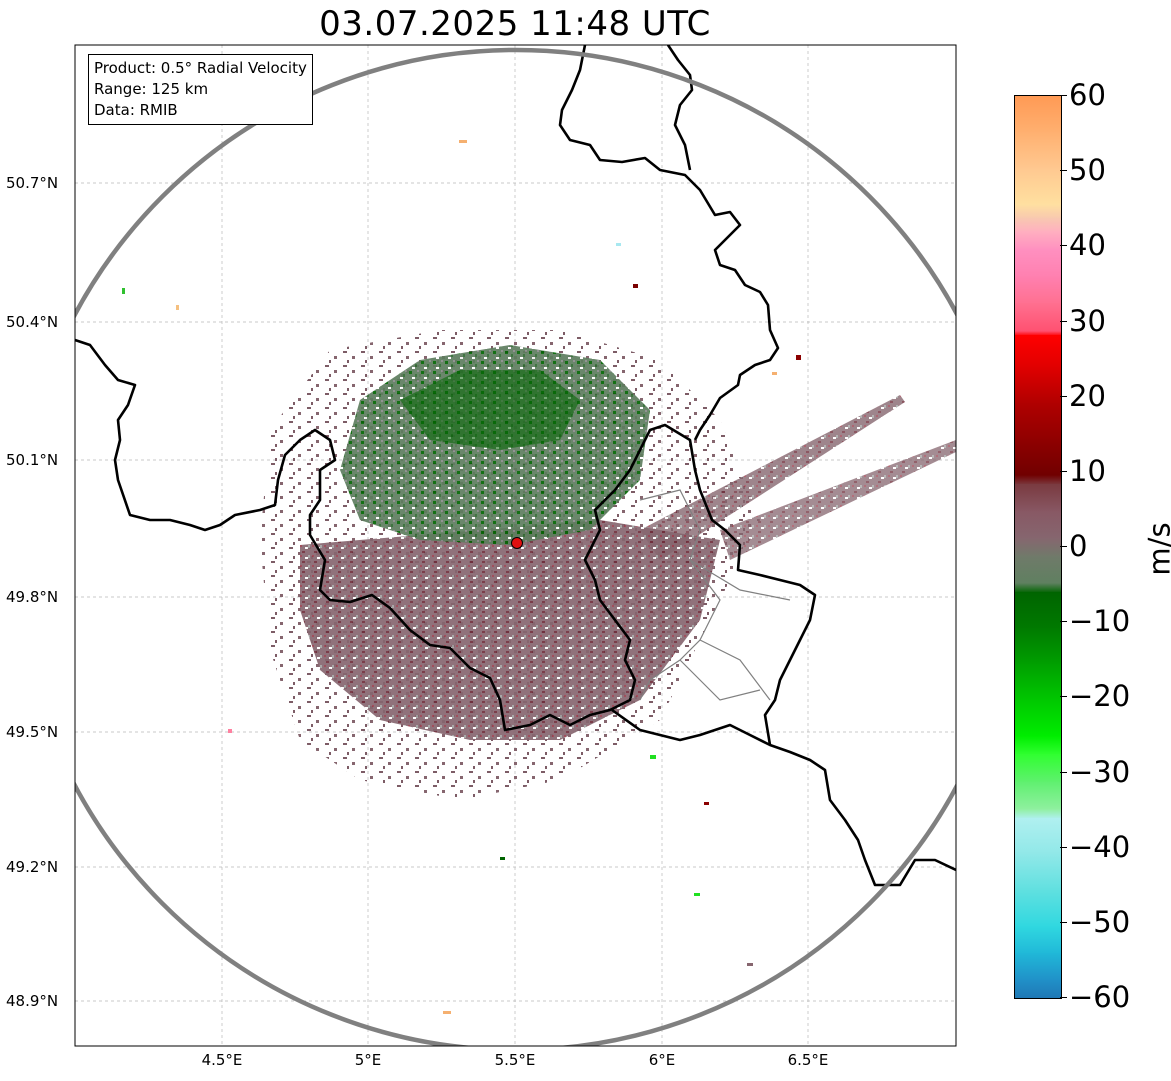 This screenshot has height=1081, width=1171. Describe the element at coordinates (1100, 847) in the screenshot. I see `colorbar-tick-label: −40` at that location.